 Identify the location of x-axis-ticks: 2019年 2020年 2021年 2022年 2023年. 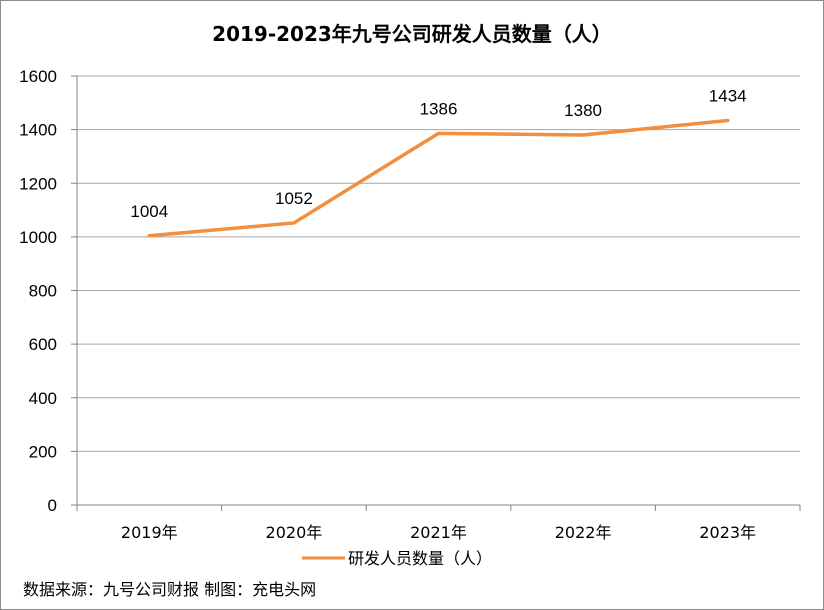
(438, 532).